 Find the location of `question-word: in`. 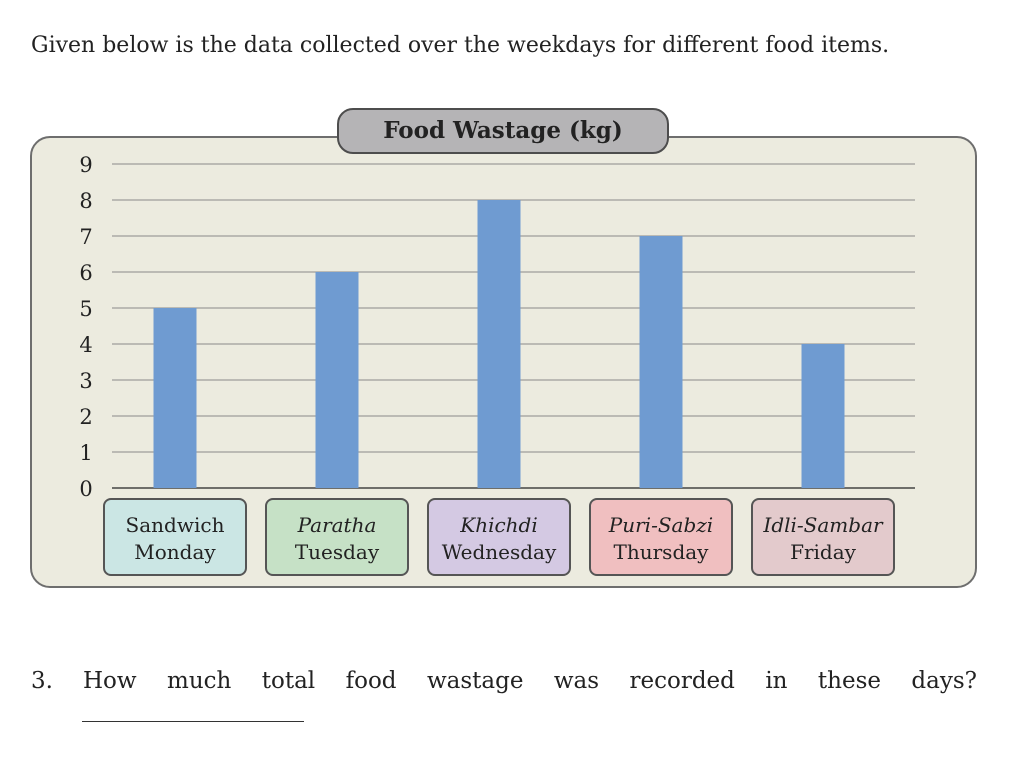

question-word: in is located at coordinates (776, 681).